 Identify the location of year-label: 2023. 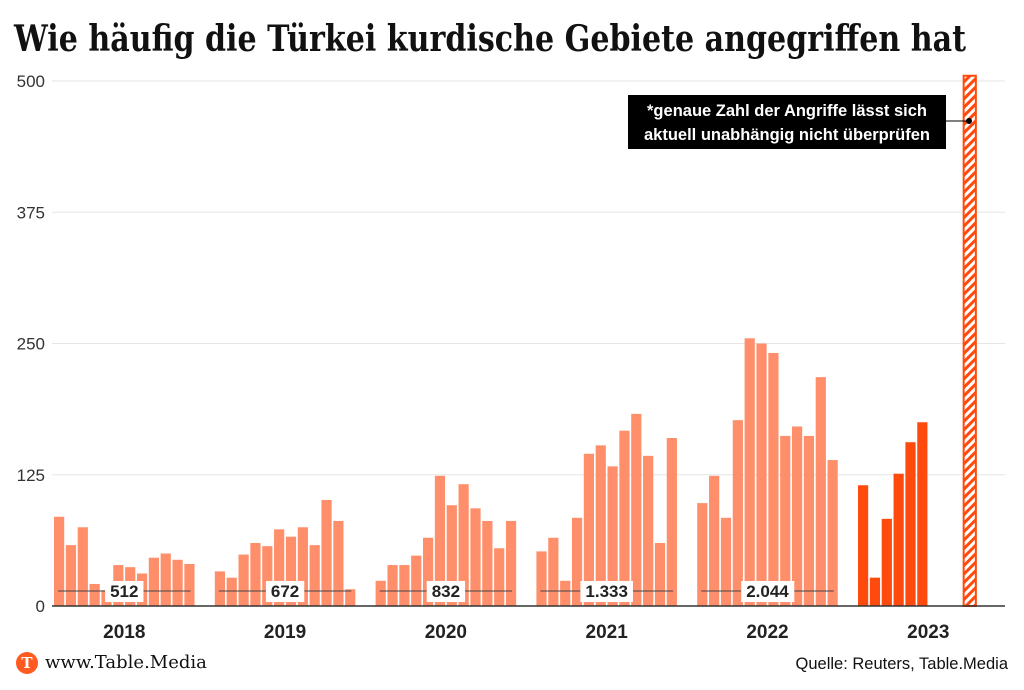
(928, 632).